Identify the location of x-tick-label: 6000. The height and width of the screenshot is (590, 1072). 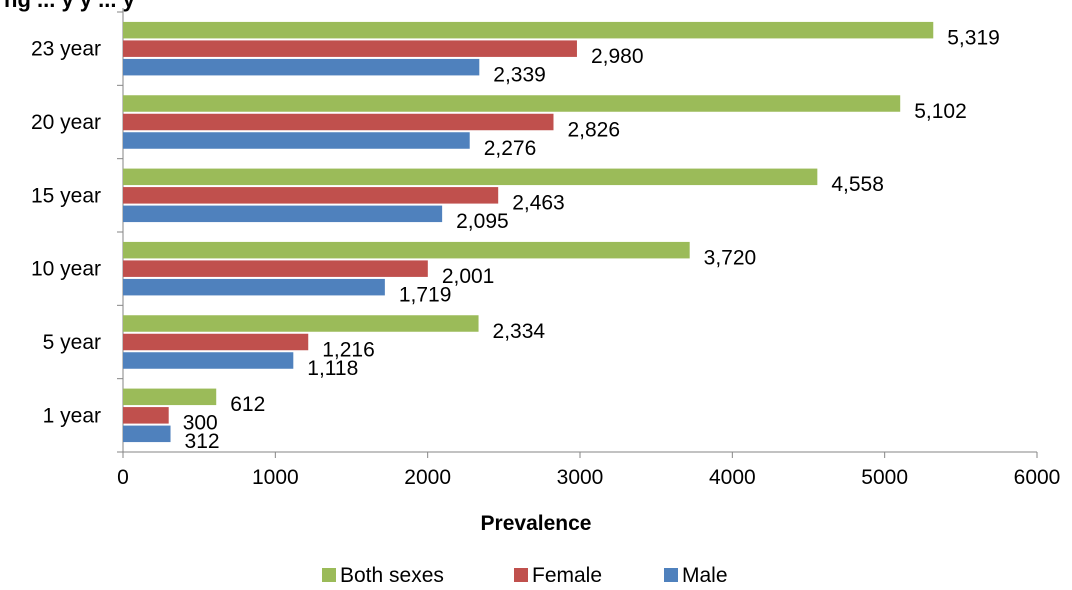
(1037, 477).